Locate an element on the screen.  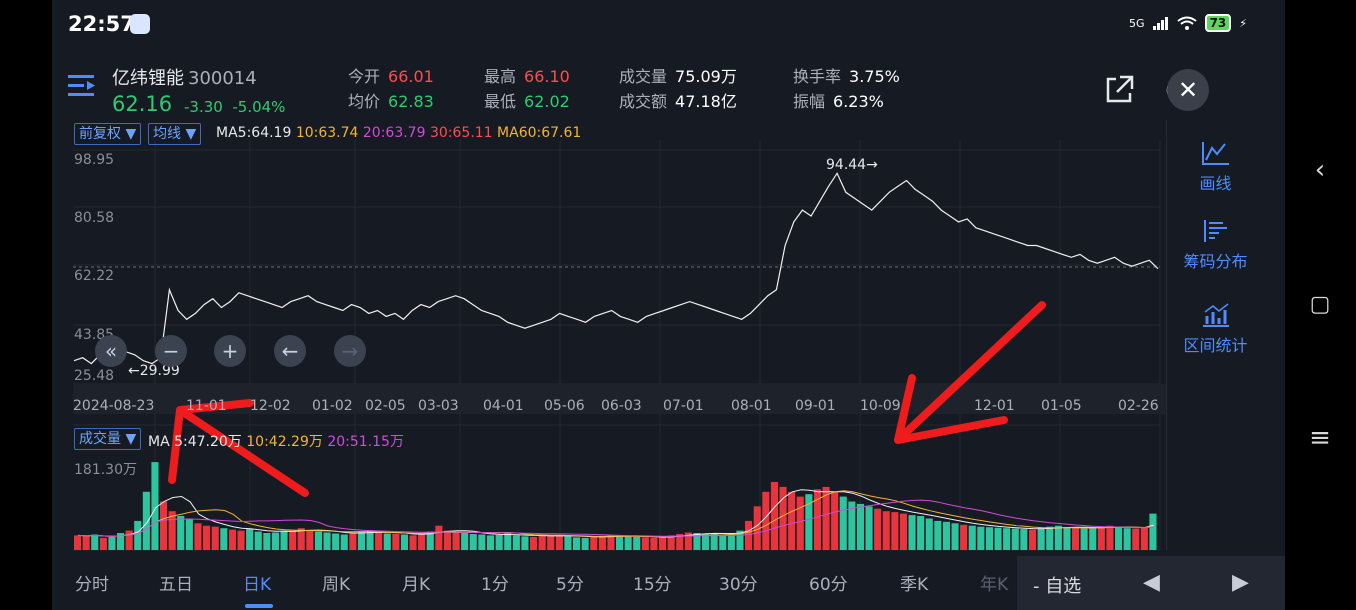
tab-quarterly-k: 季K is located at coordinates (914, 585).